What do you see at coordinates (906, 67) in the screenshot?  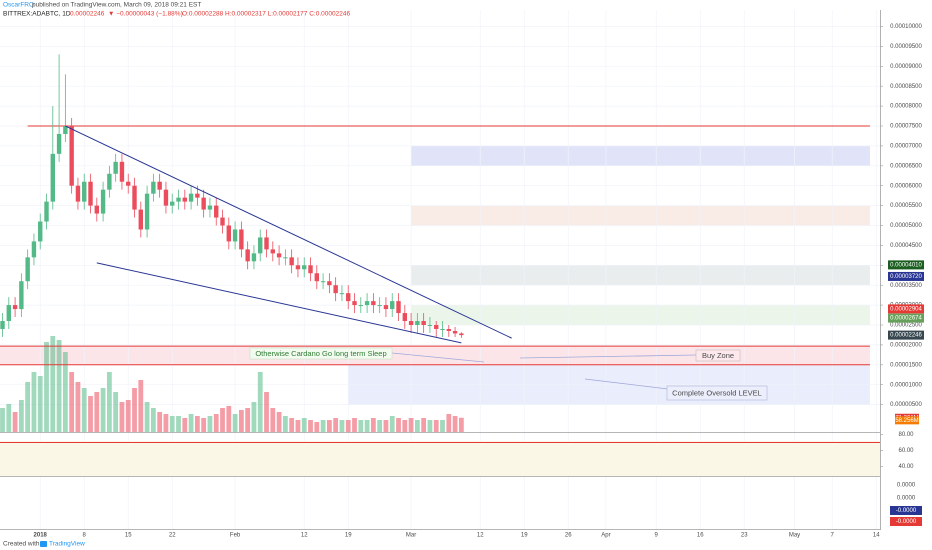 I see `y-tick-label: 0.00009000` at bounding box center [906, 67].